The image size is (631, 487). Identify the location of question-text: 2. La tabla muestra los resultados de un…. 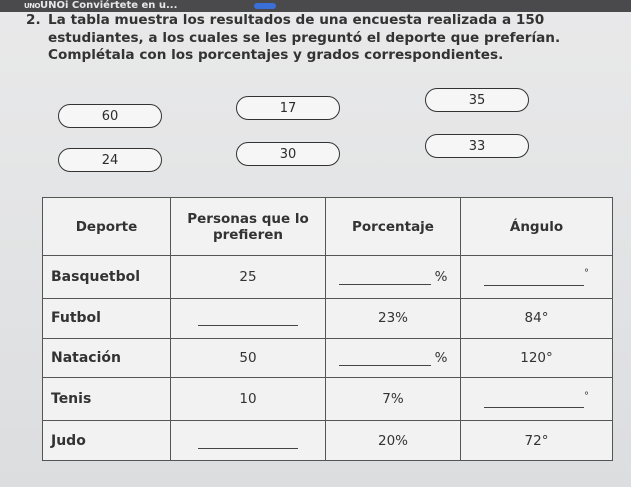
(317, 38).